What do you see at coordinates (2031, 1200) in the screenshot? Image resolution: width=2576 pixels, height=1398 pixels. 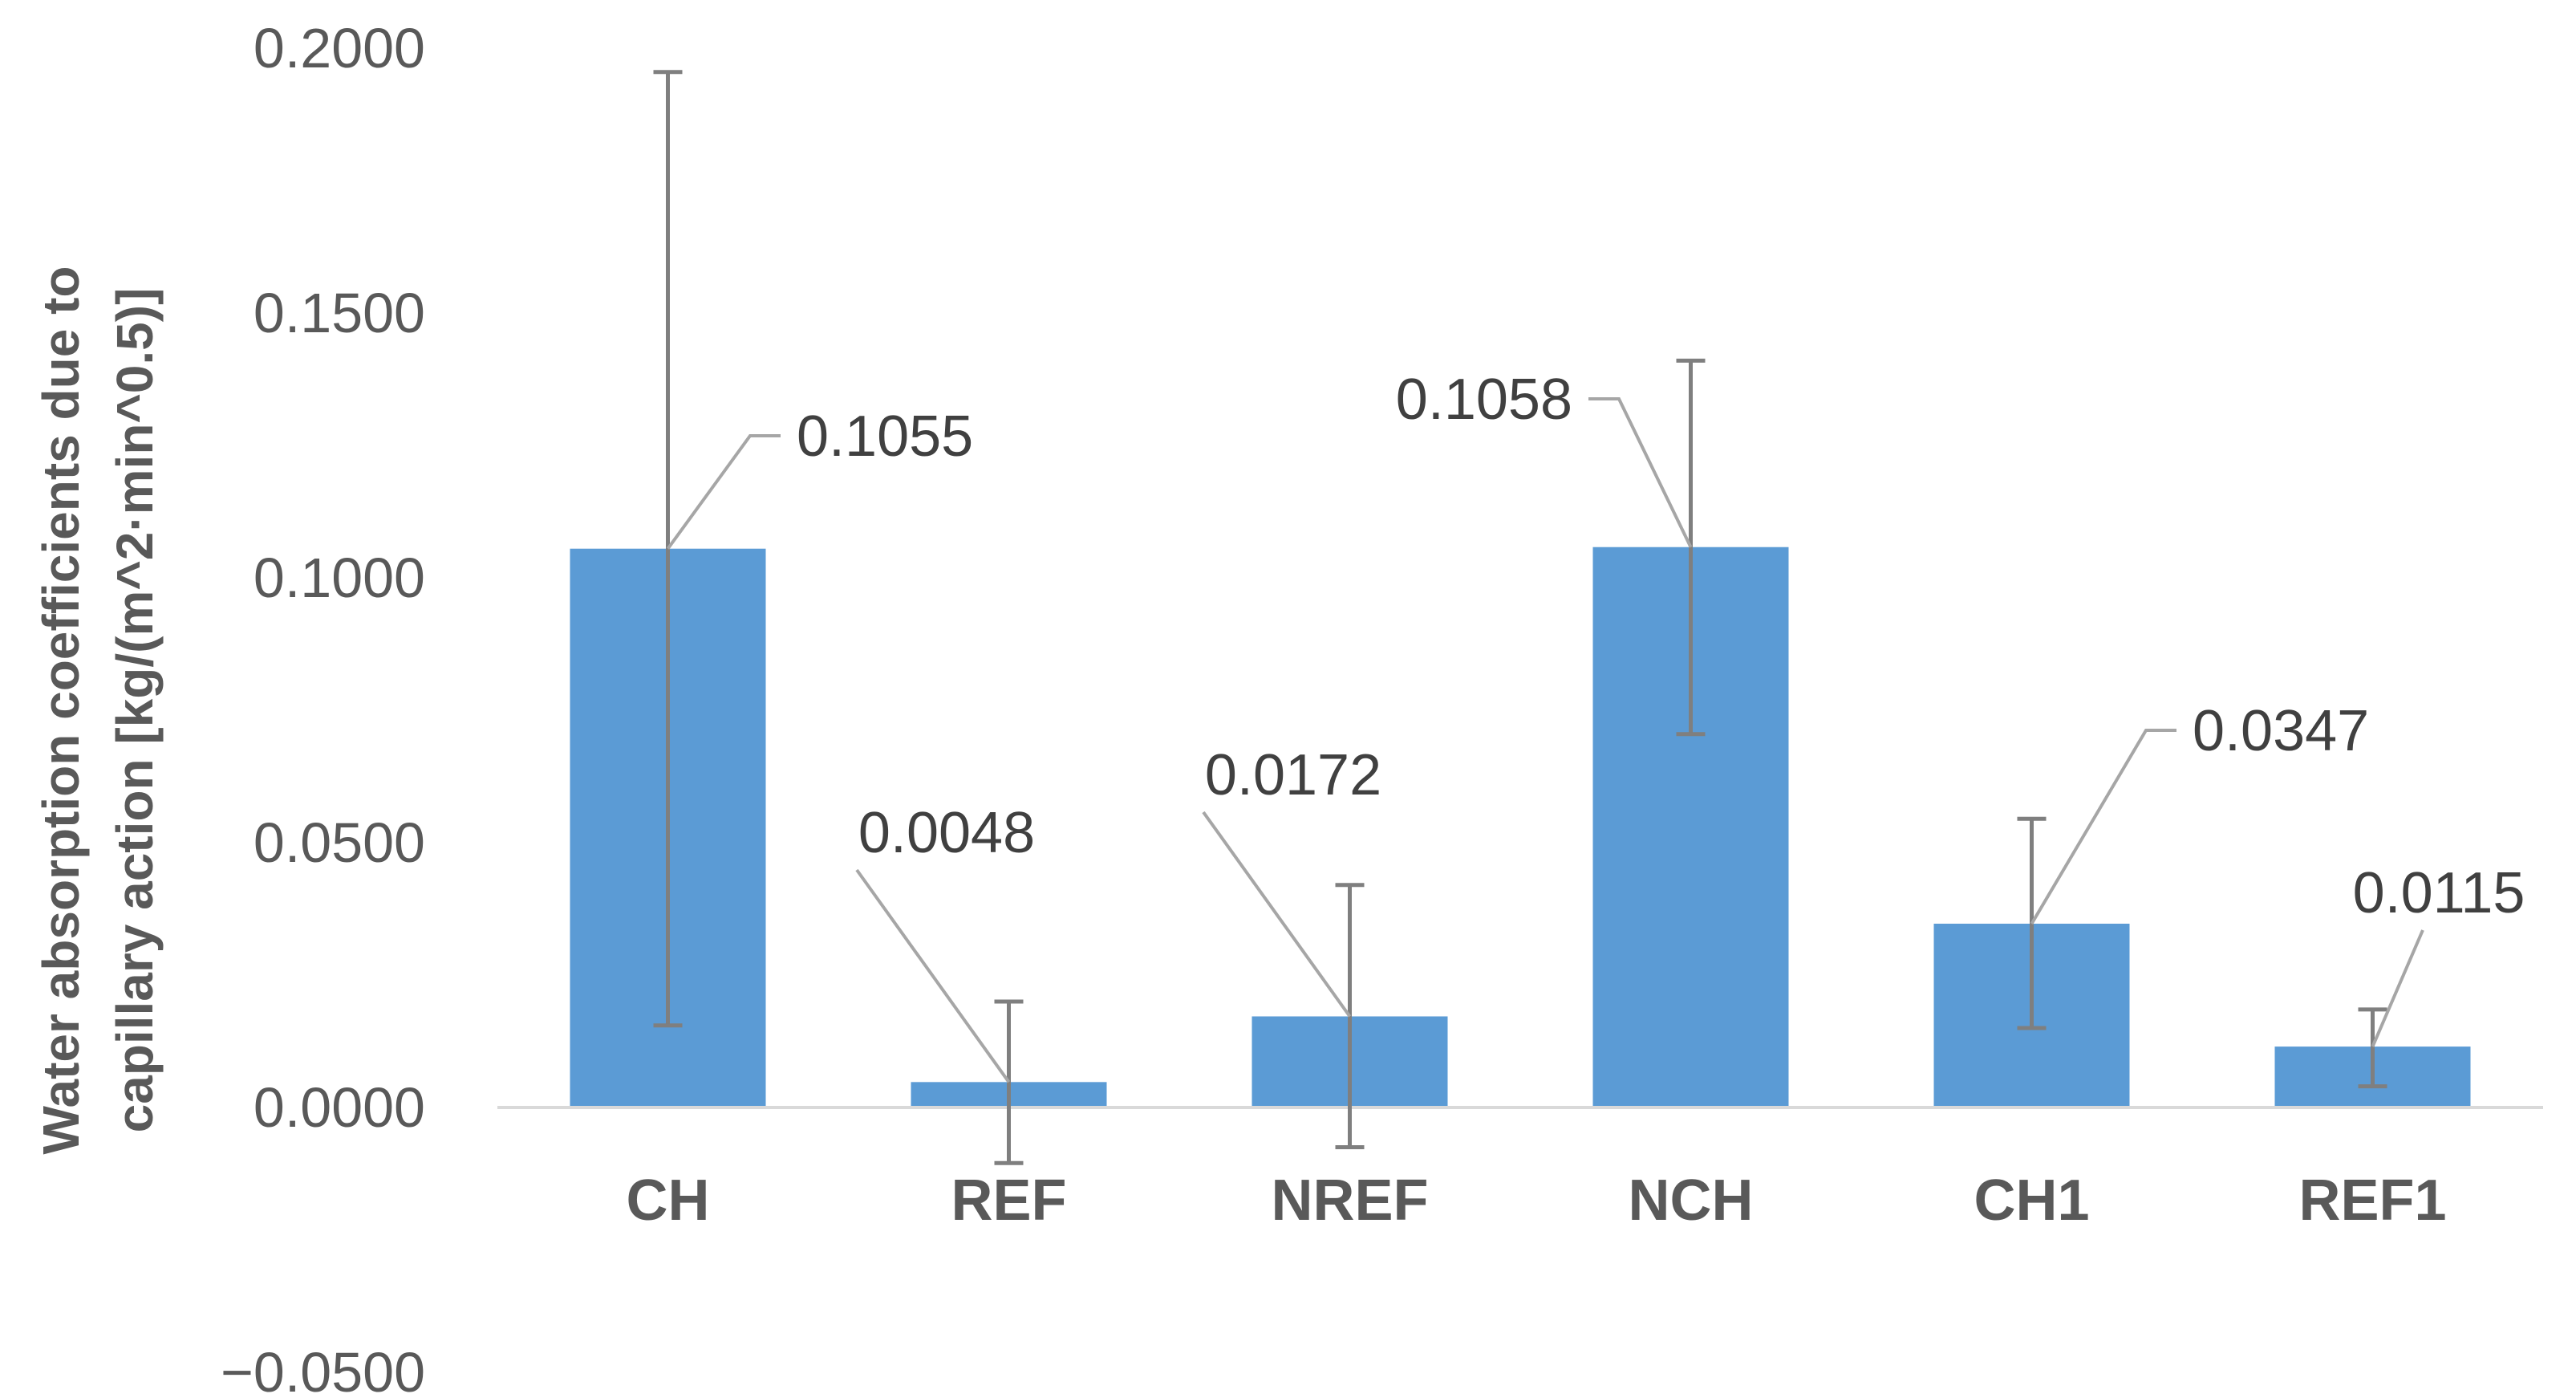 I see `category-label: CH1` at bounding box center [2031, 1200].